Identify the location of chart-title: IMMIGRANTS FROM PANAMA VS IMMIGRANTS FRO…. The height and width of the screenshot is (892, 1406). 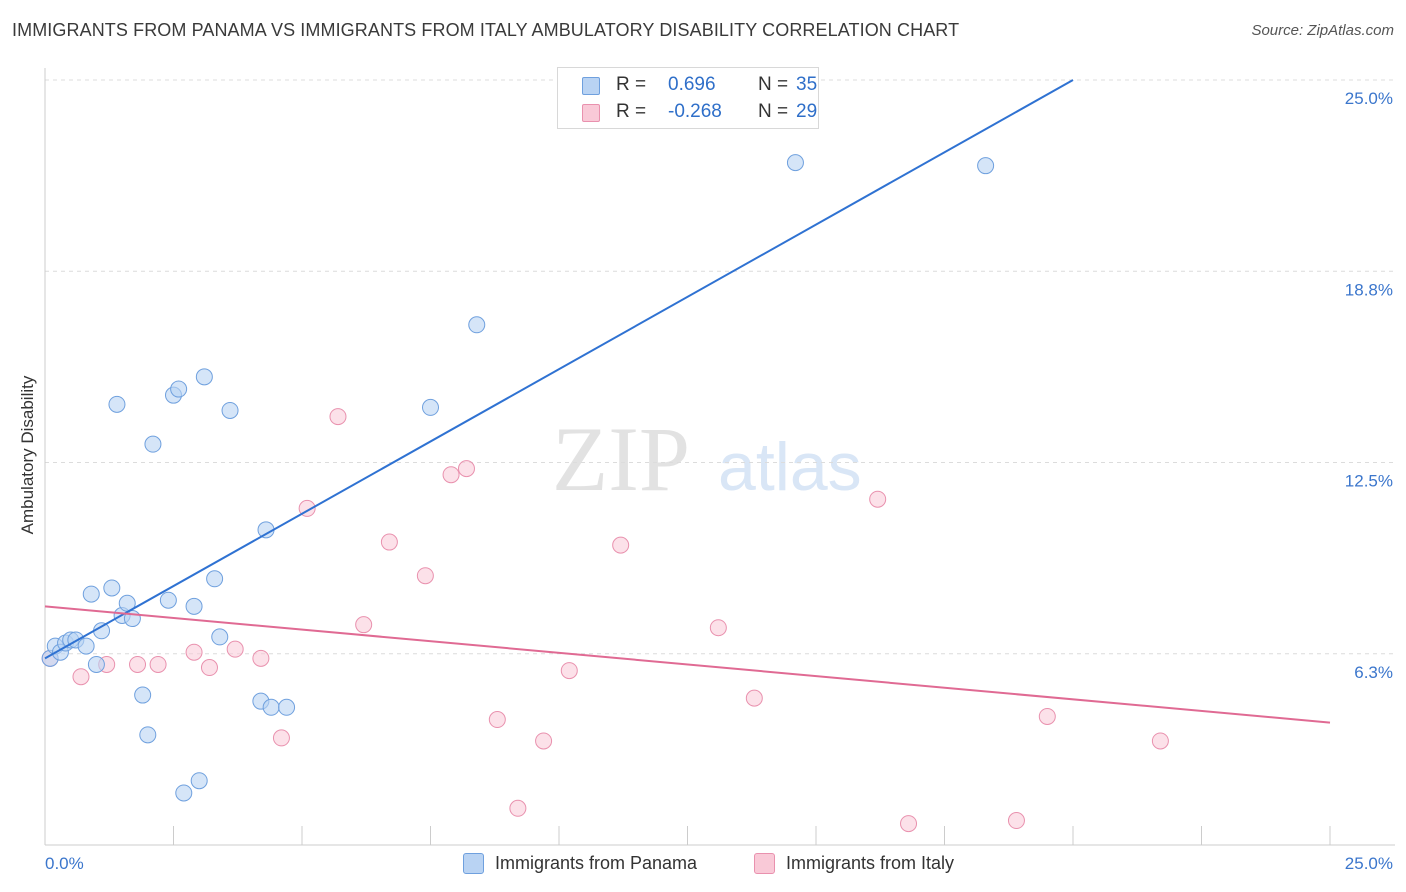
(486, 30).